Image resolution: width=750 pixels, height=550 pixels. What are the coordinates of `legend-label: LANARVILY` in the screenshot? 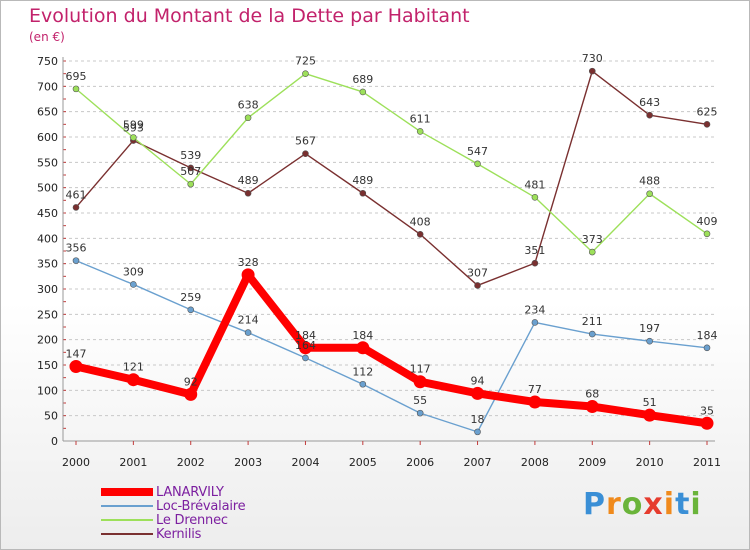 It's located at (190, 492).